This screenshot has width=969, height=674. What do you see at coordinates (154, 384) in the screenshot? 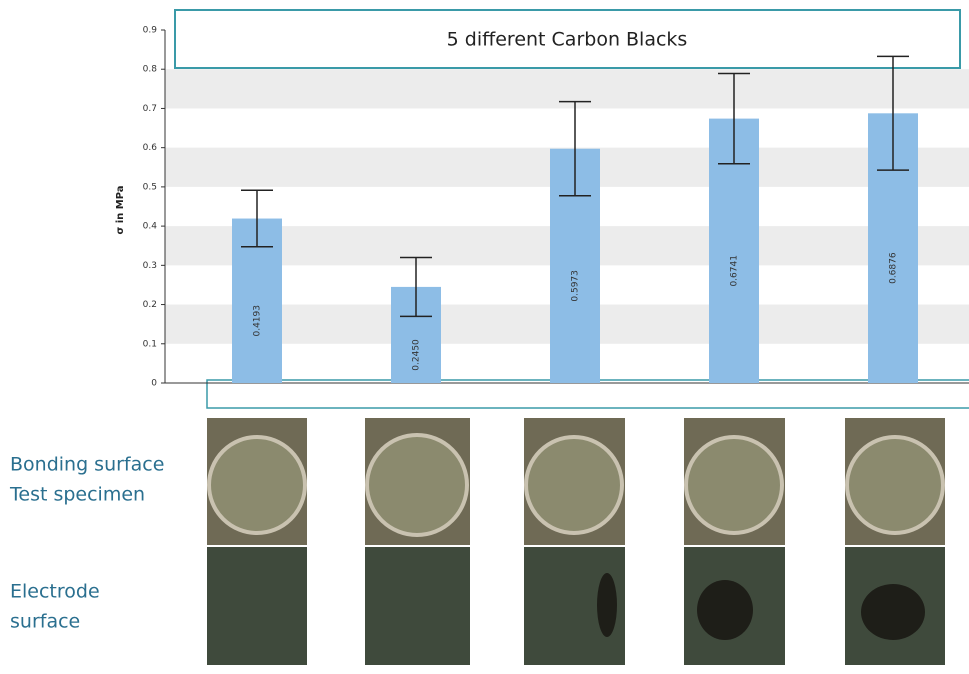
I see `y-tick-label: 0` at bounding box center [154, 384].